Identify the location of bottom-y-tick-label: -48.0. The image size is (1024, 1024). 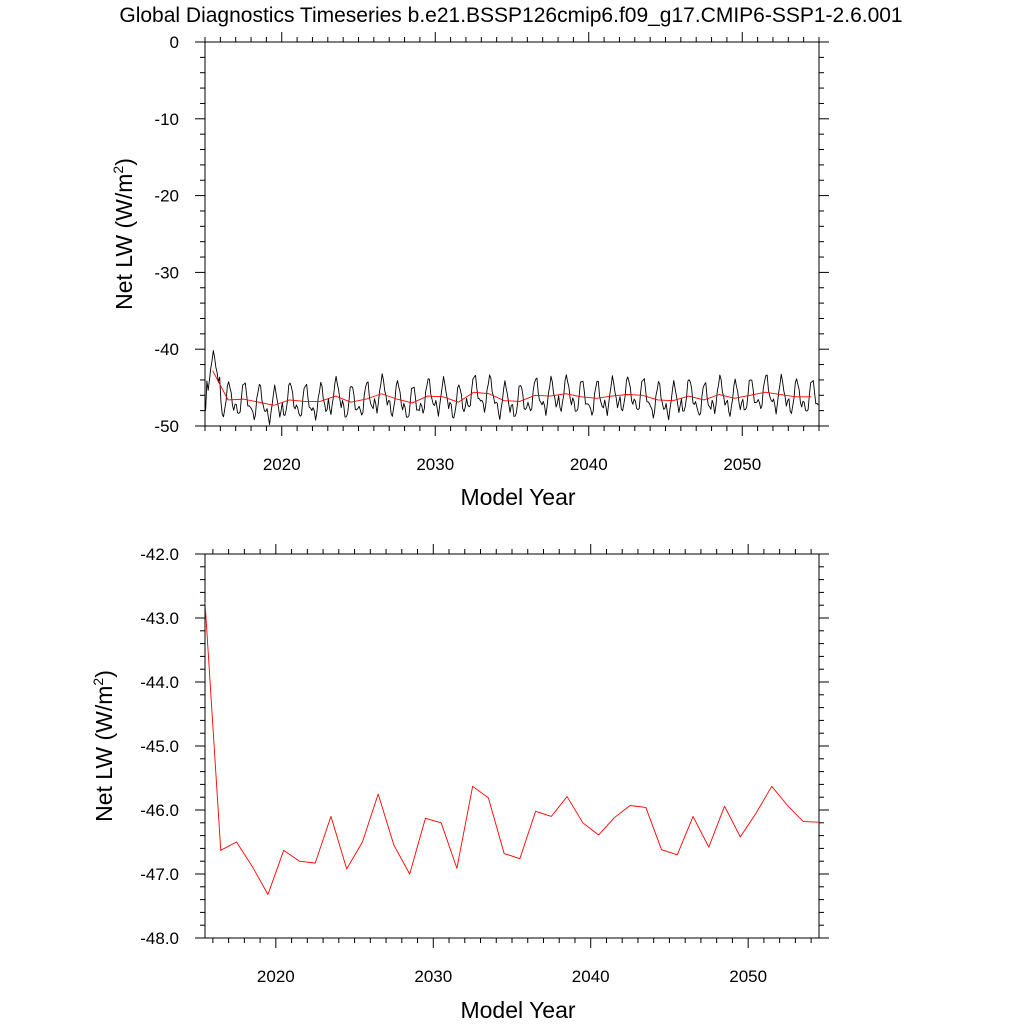
(159, 938).